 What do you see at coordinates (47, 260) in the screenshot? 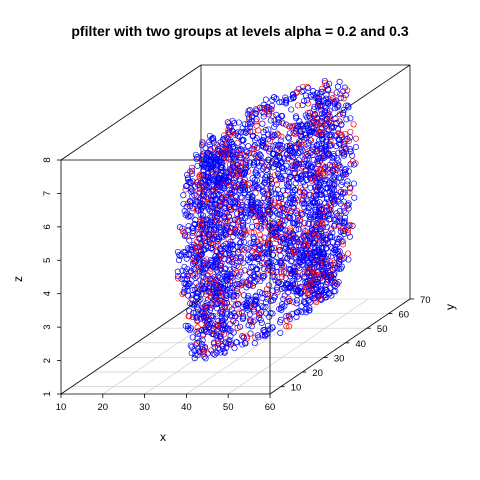
I see `z-tick-label: 5` at bounding box center [47, 260].